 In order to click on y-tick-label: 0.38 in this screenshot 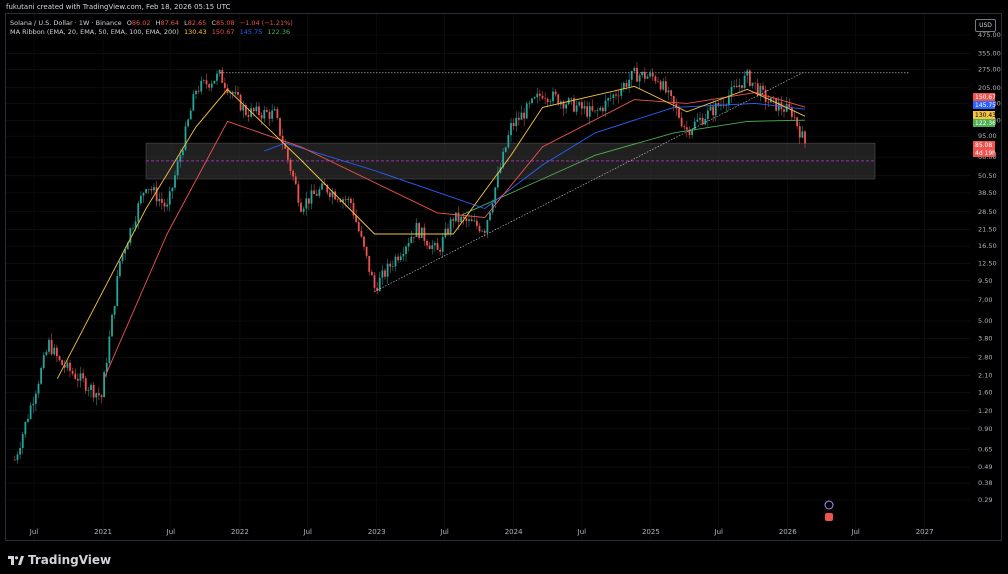, I will do `click(985, 483)`.